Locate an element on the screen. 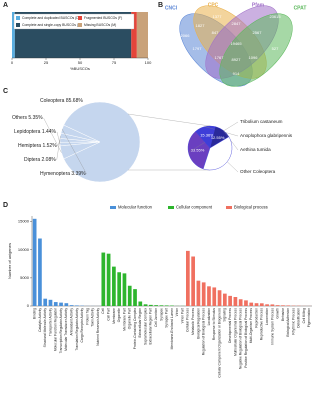 The image size is (320, 400). panel-label: B is located at coordinates (160, 5).